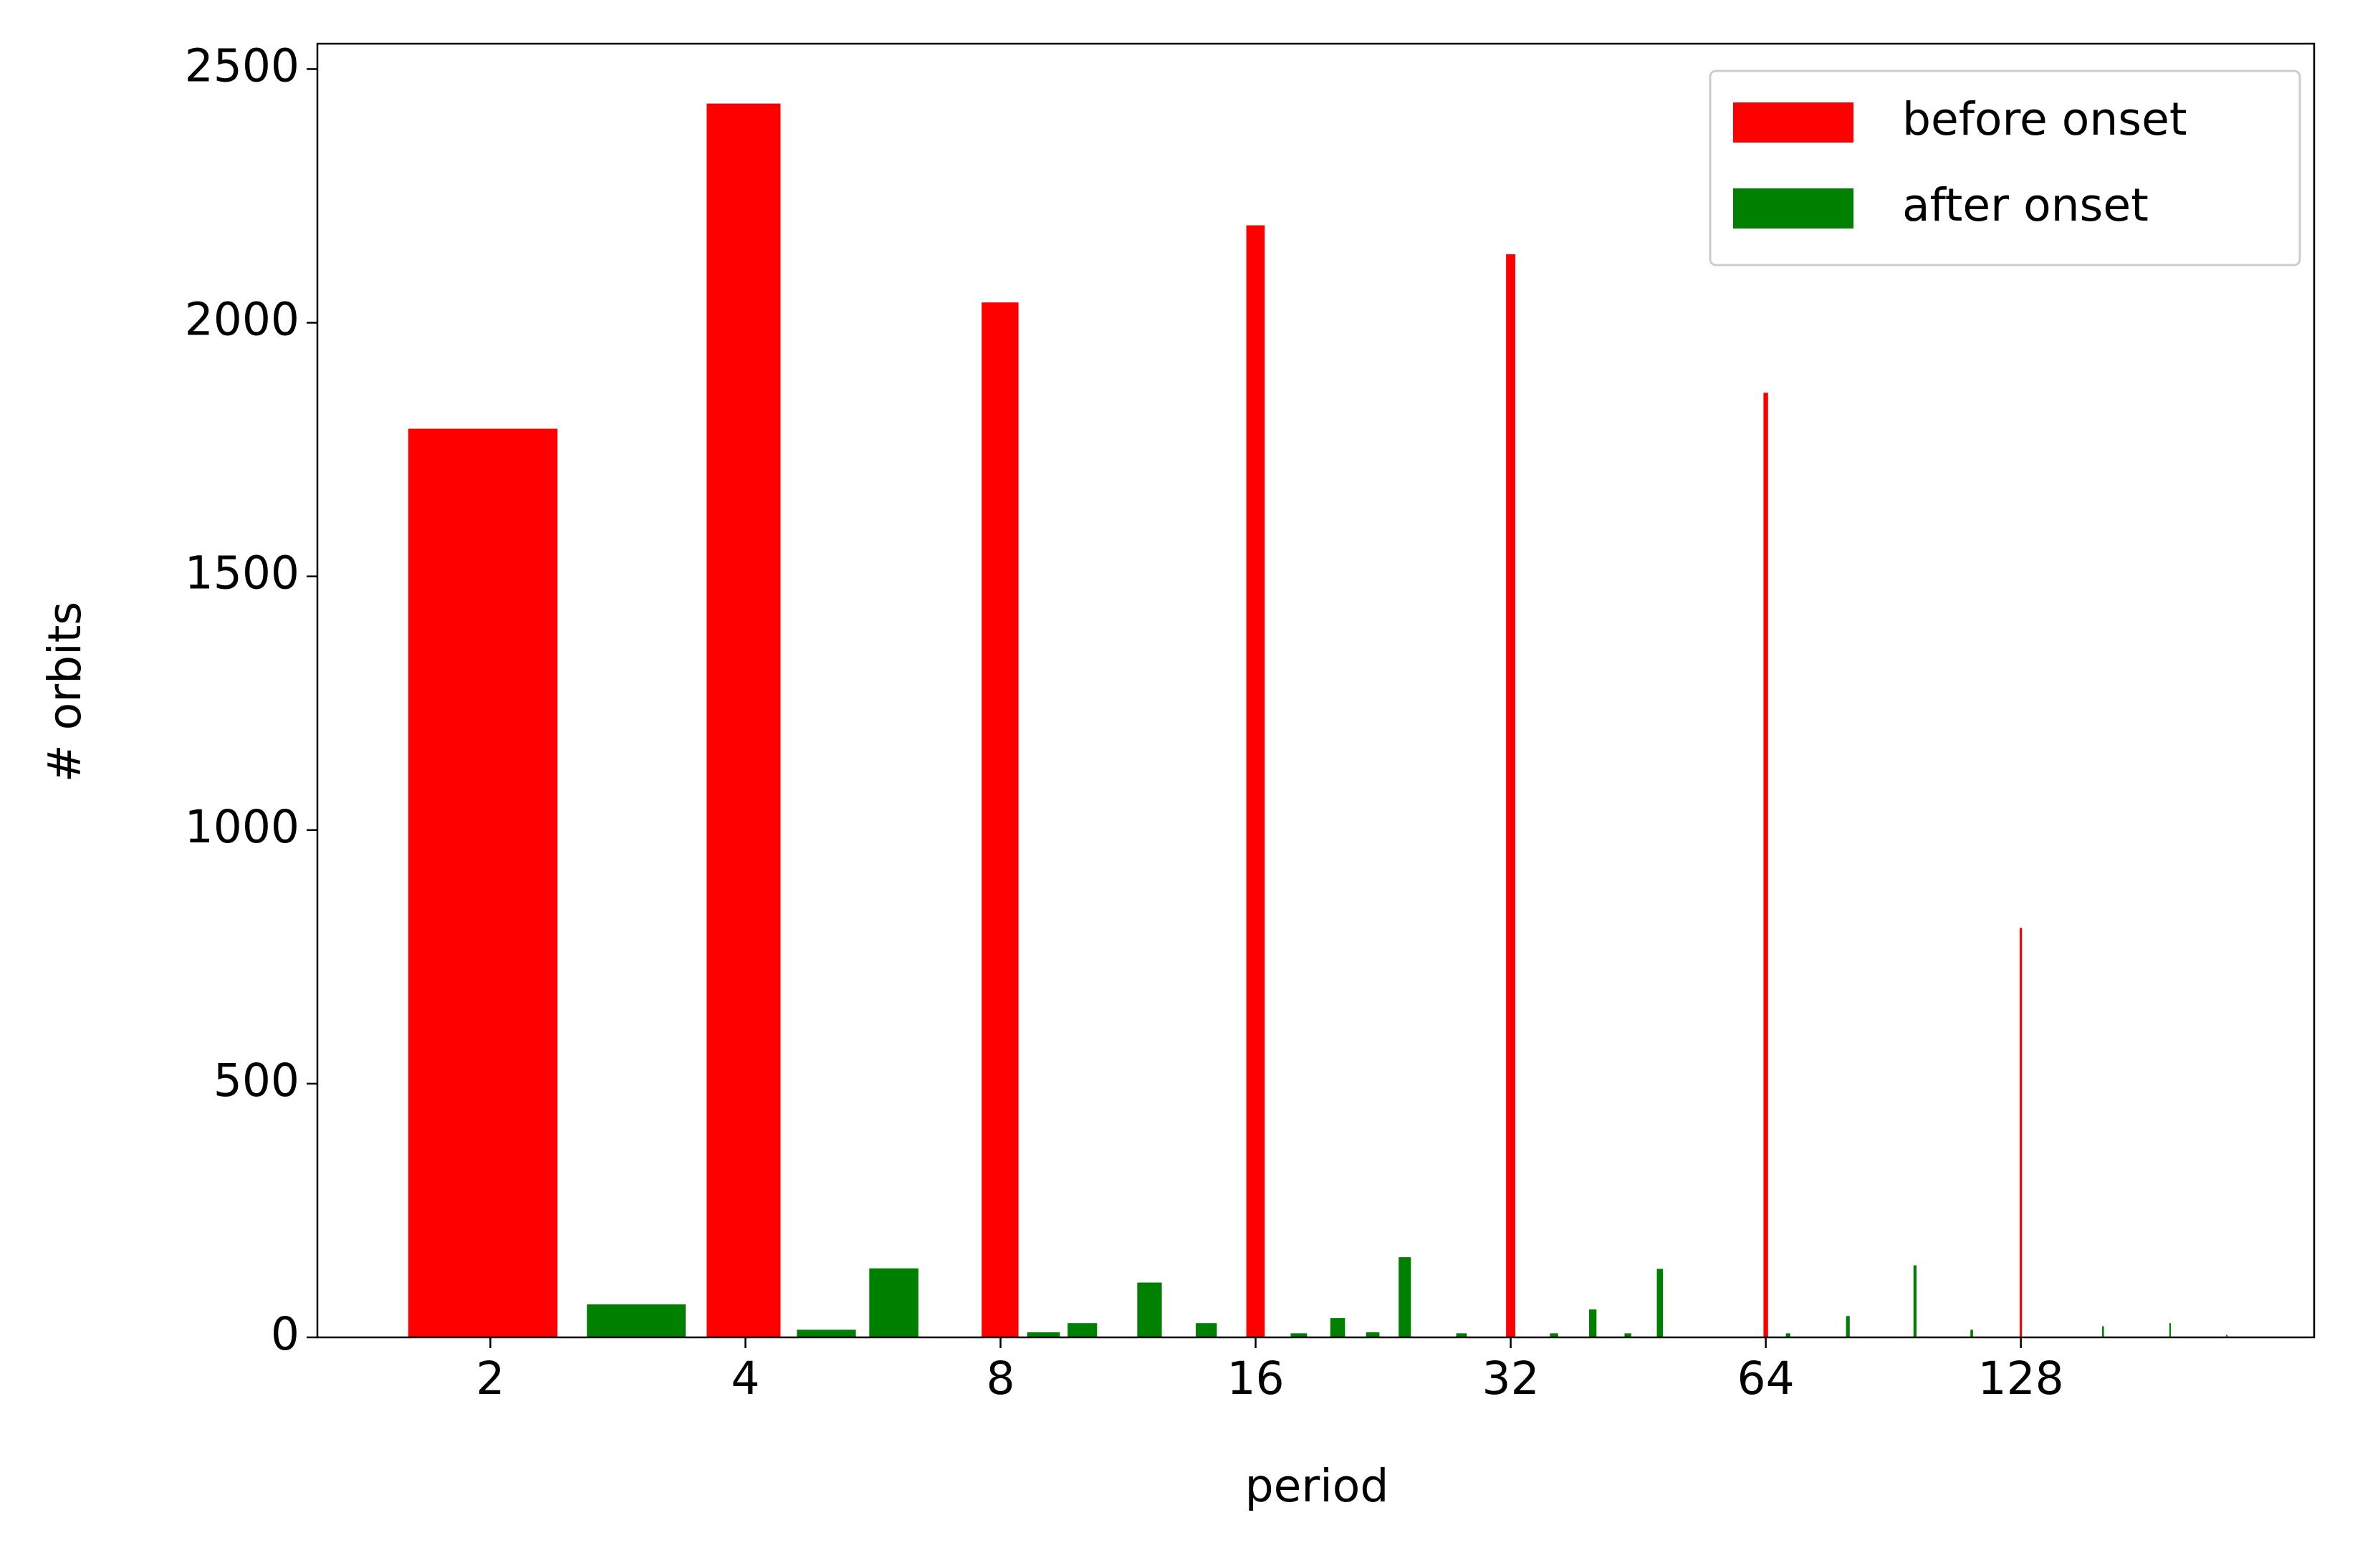  Describe the element at coordinates (242, 573) in the screenshot. I see `y-tick-label: 1500` at that location.